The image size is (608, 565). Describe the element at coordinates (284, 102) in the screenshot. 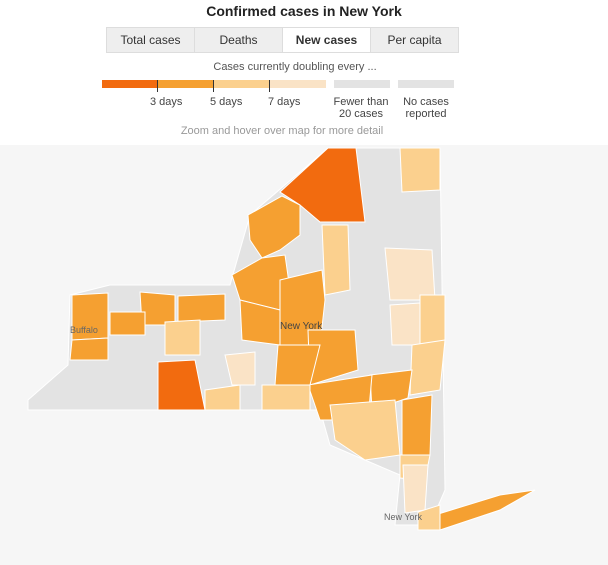

I see `legend-label: 7 days` at that location.